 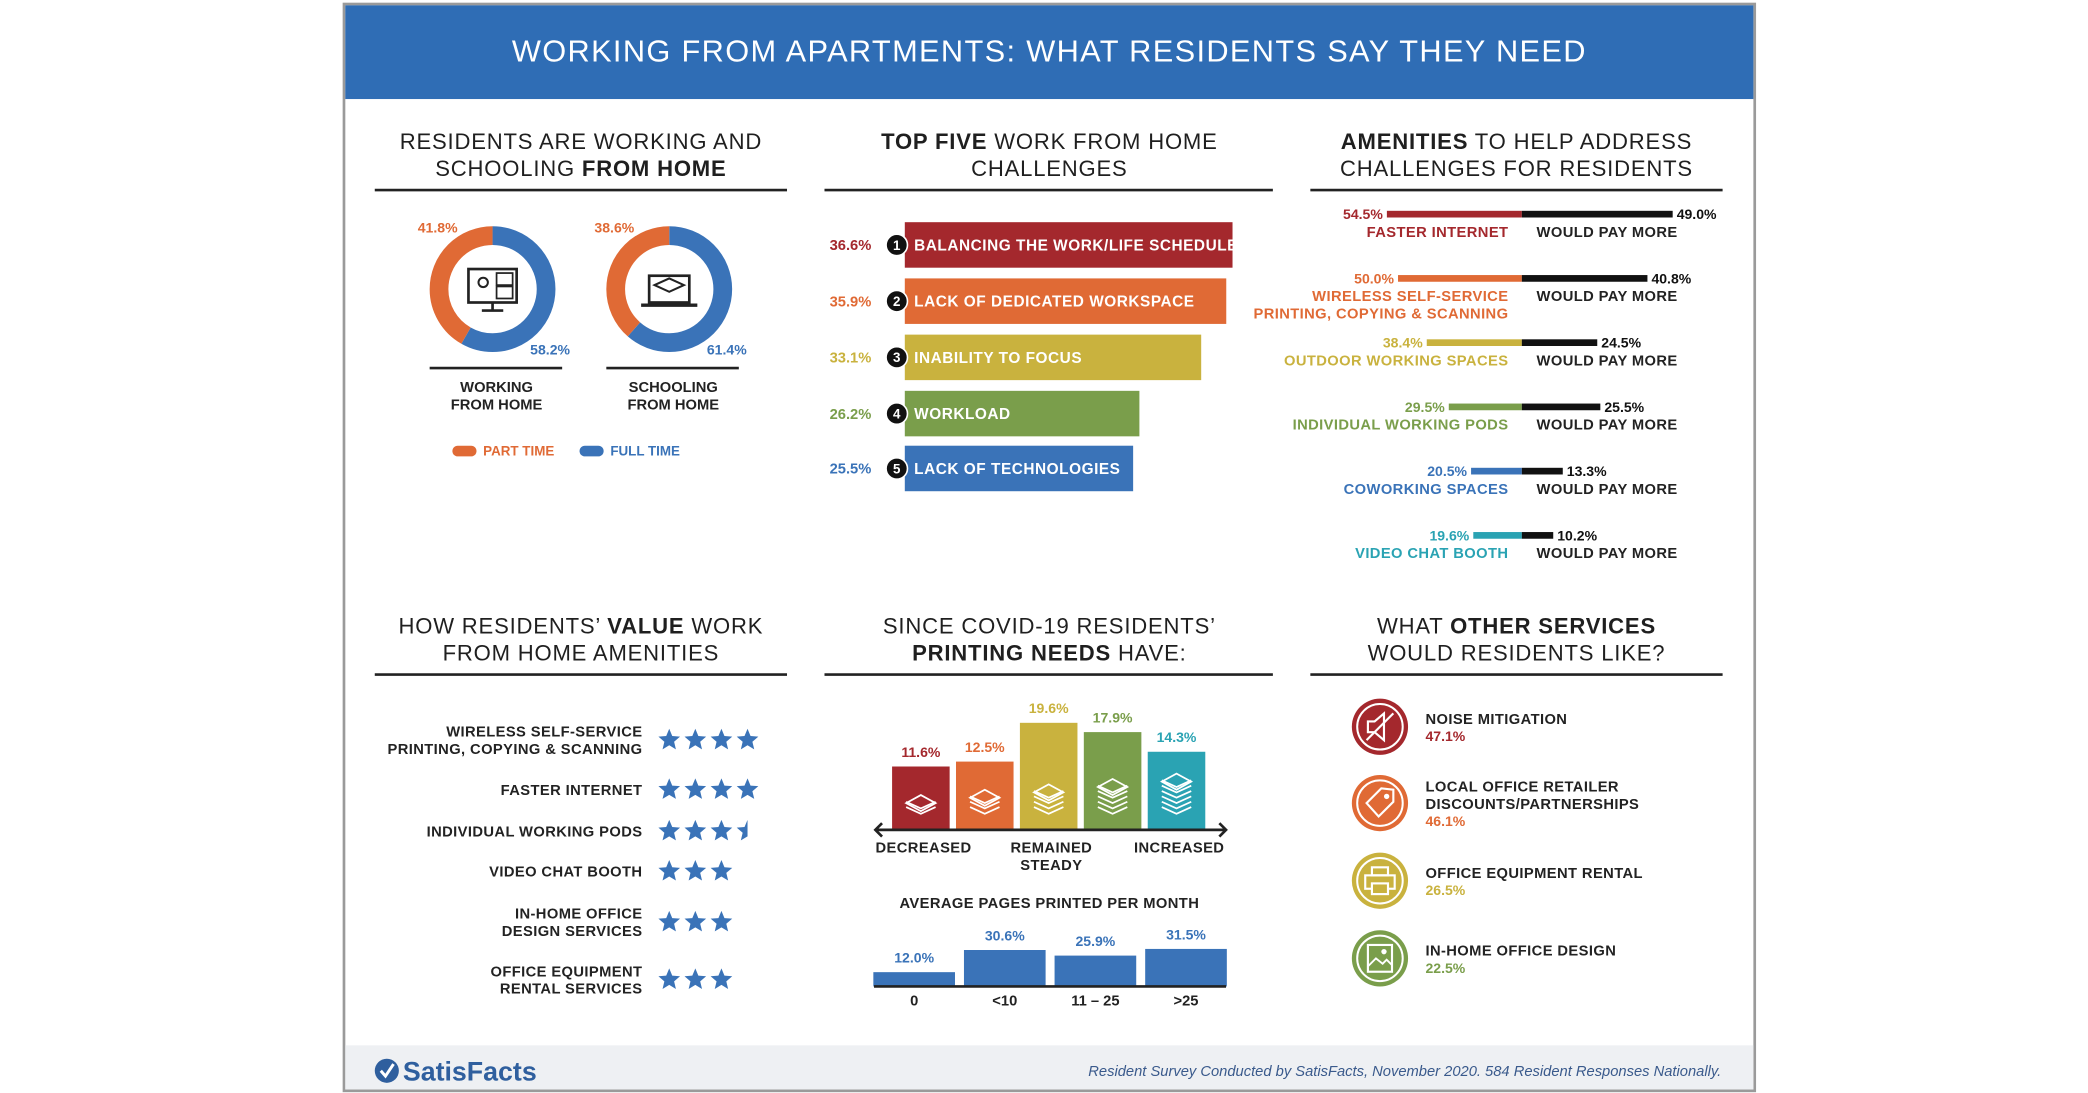 I want to click on chart-title-part: FROM HOME, so click(x=654, y=168).